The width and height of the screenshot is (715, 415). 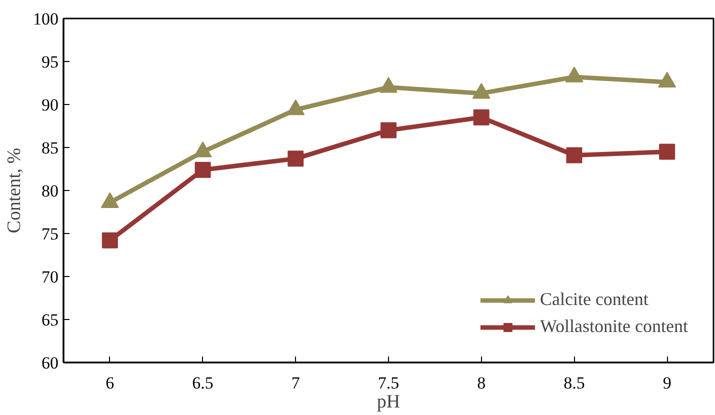 What do you see at coordinates (667, 383) in the screenshot?
I see `x-tick-label: 9` at bounding box center [667, 383].